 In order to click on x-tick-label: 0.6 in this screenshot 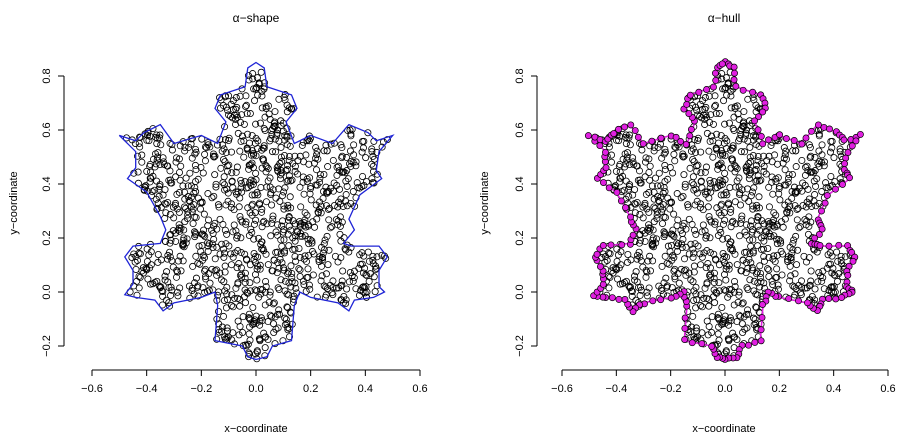, I will do `click(887, 389)`.